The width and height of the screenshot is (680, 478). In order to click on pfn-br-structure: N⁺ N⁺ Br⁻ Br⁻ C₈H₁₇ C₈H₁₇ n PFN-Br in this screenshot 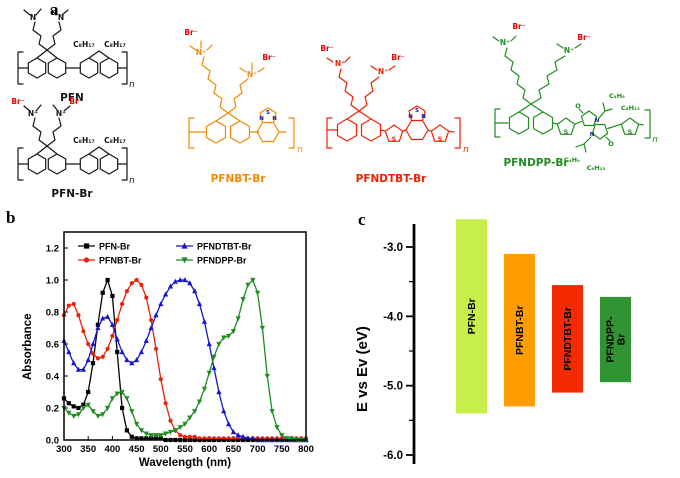, I will do `click(73, 148)`.